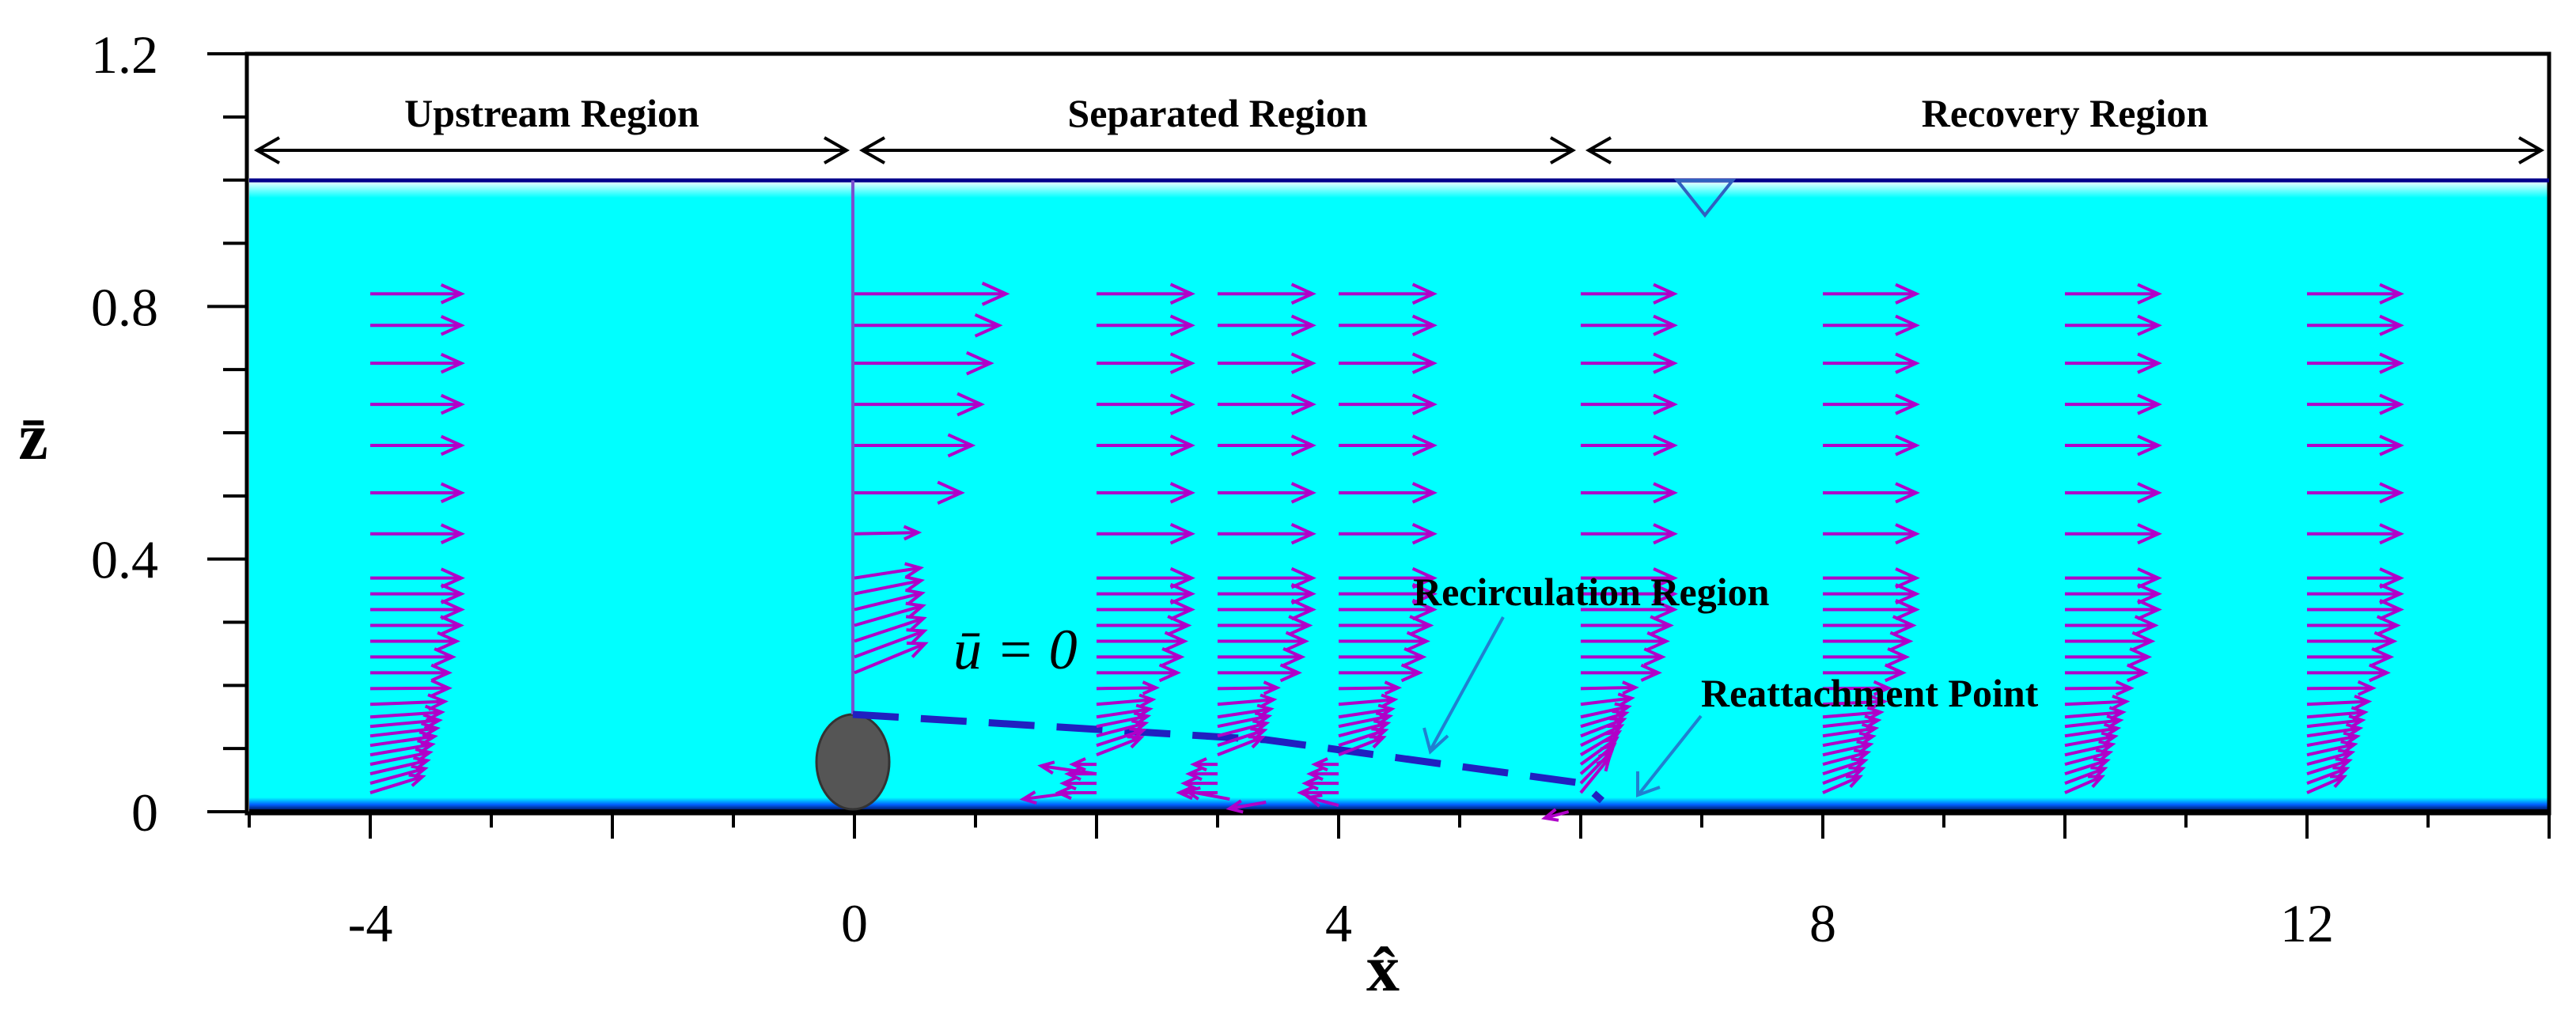 The image size is (2576, 1019). I want to click on arrow-right-icon, so click(837, 150).